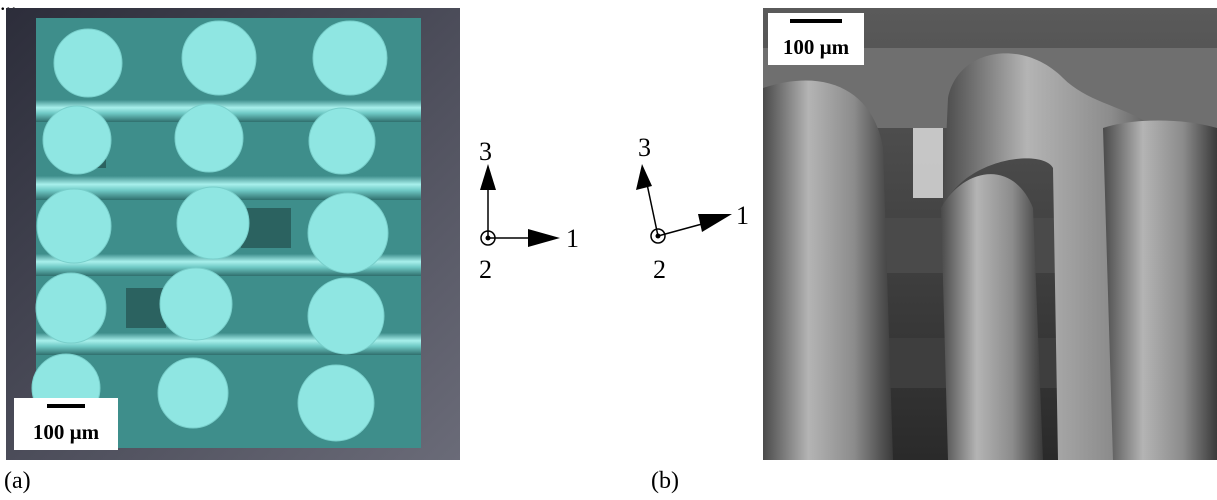 The width and height of the screenshot is (1217, 500). What do you see at coordinates (816, 47) in the screenshot?
I see `scale-label-b: 100 µm` at bounding box center [816, 47].